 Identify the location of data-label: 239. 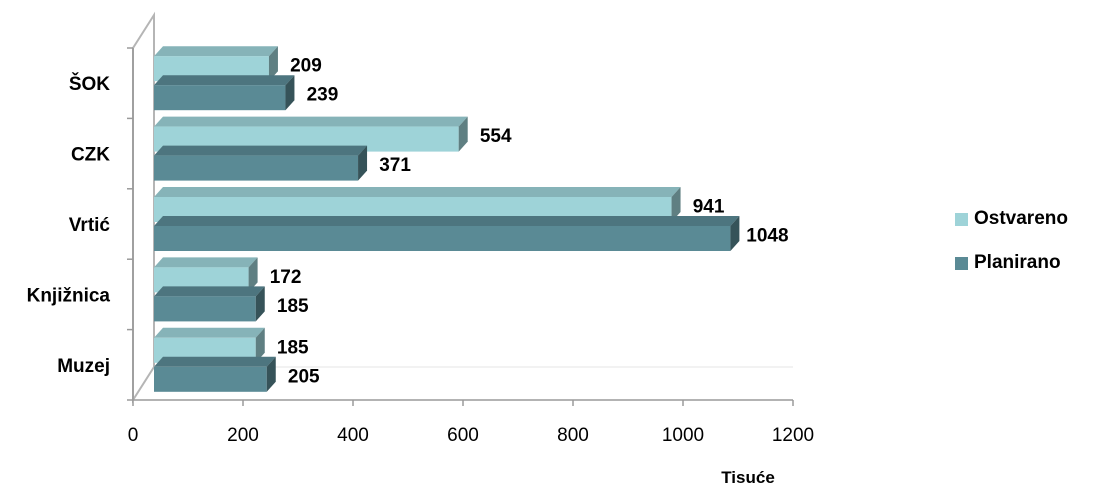
(323, 95).